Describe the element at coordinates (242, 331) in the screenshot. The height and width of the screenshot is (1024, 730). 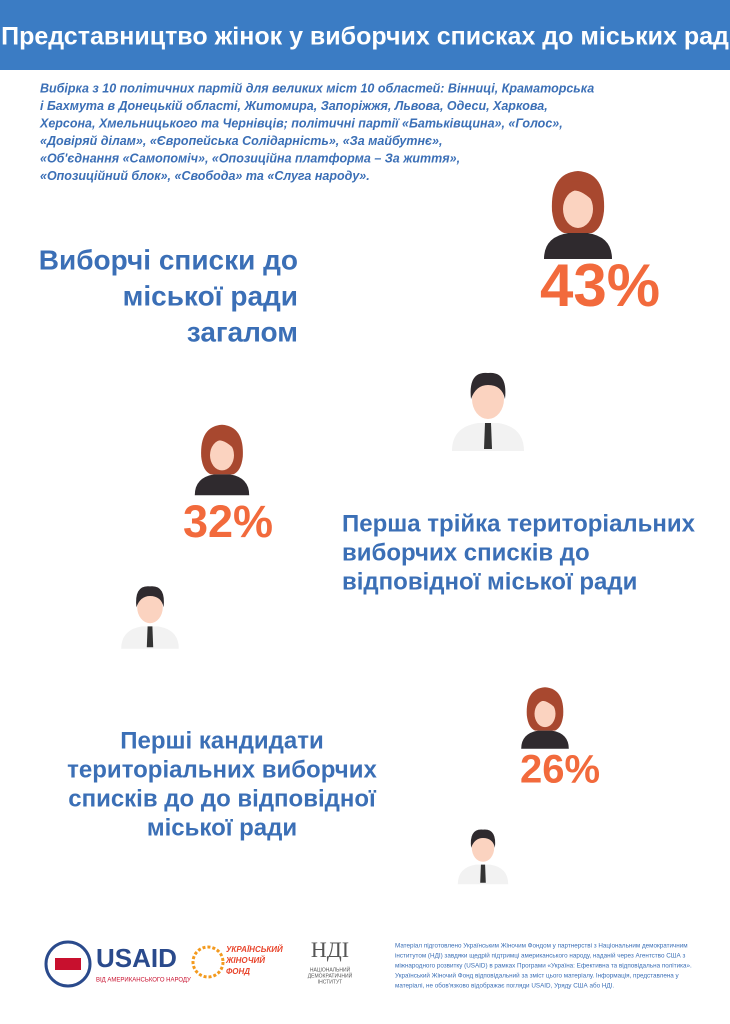
I see `pie-title: загалом` at that location.